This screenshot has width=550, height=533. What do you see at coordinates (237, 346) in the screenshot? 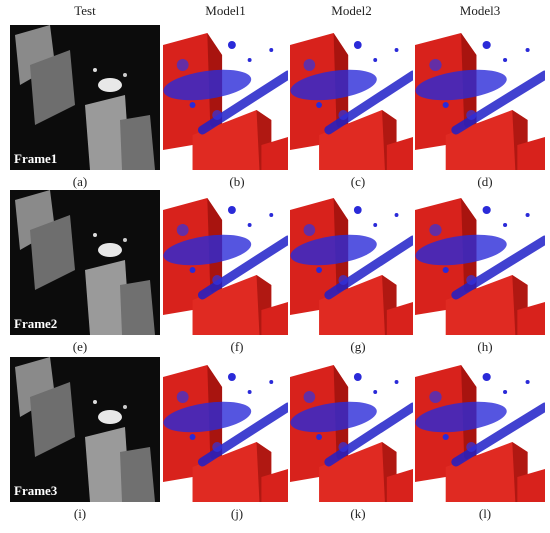
I see `panel-caption: (f)` at bounding box center [237, 346].